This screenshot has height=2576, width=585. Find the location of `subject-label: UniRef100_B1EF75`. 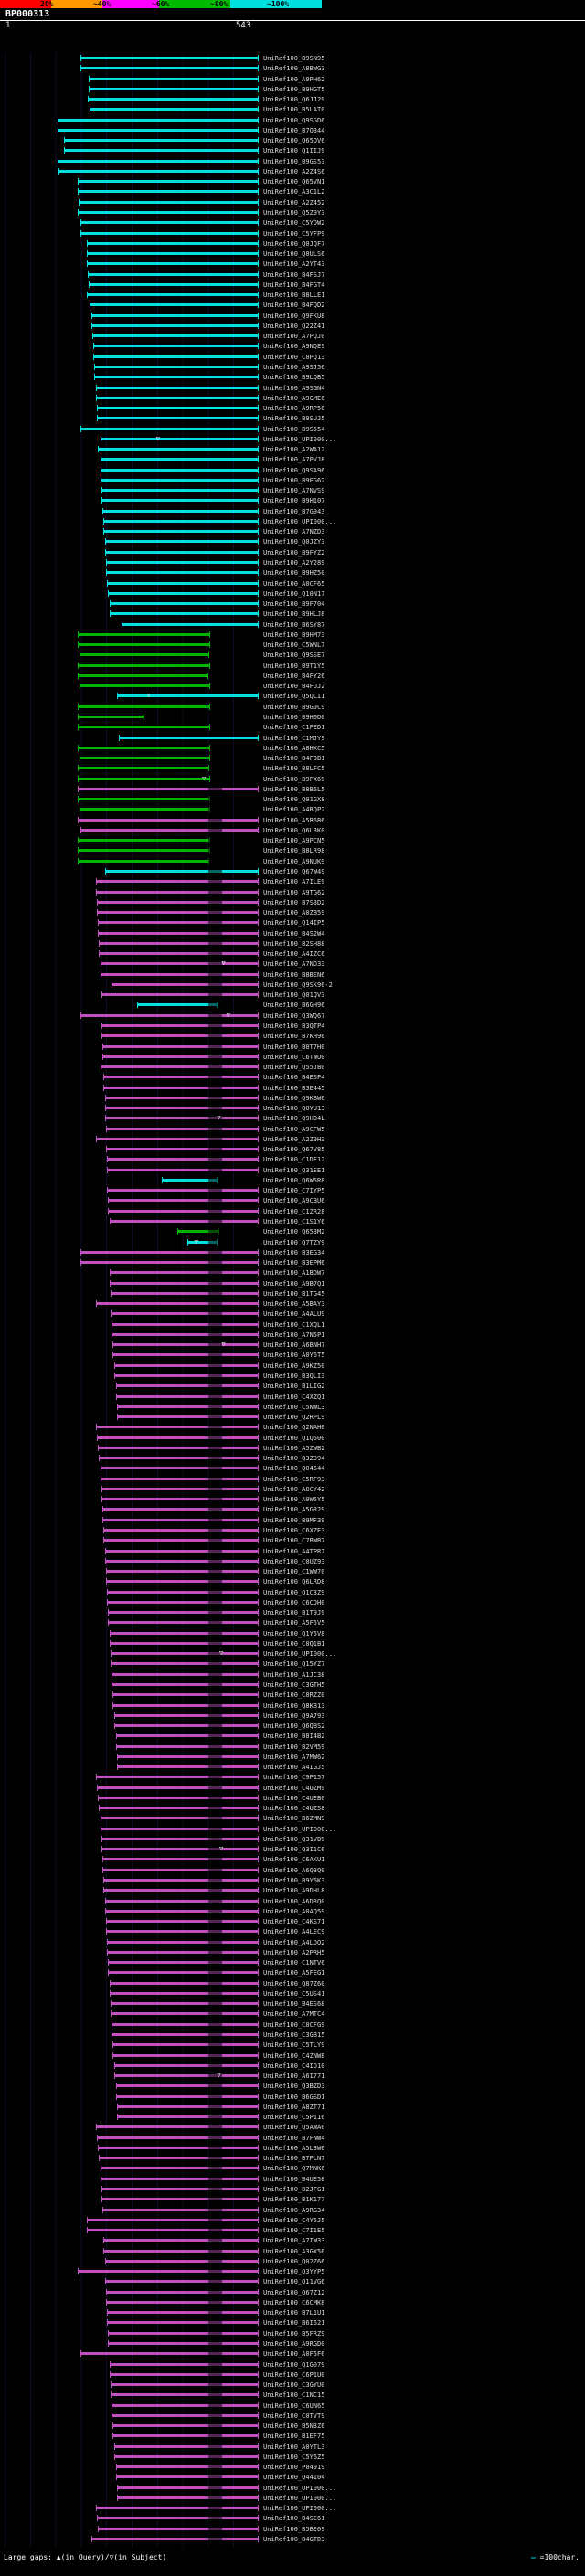

subject-label: UniRef100_B1EF75 is located at coordinates (294, 2437).